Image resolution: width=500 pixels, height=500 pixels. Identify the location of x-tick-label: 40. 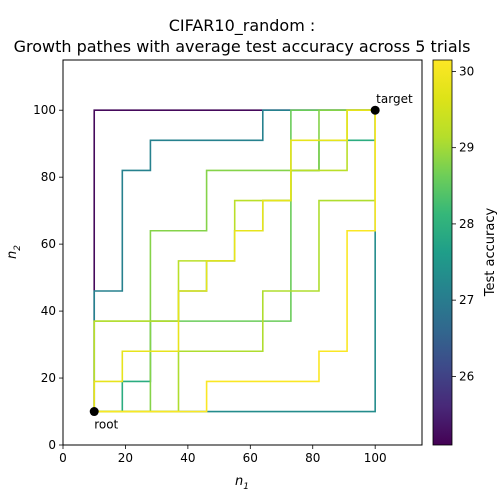
(187, 458).